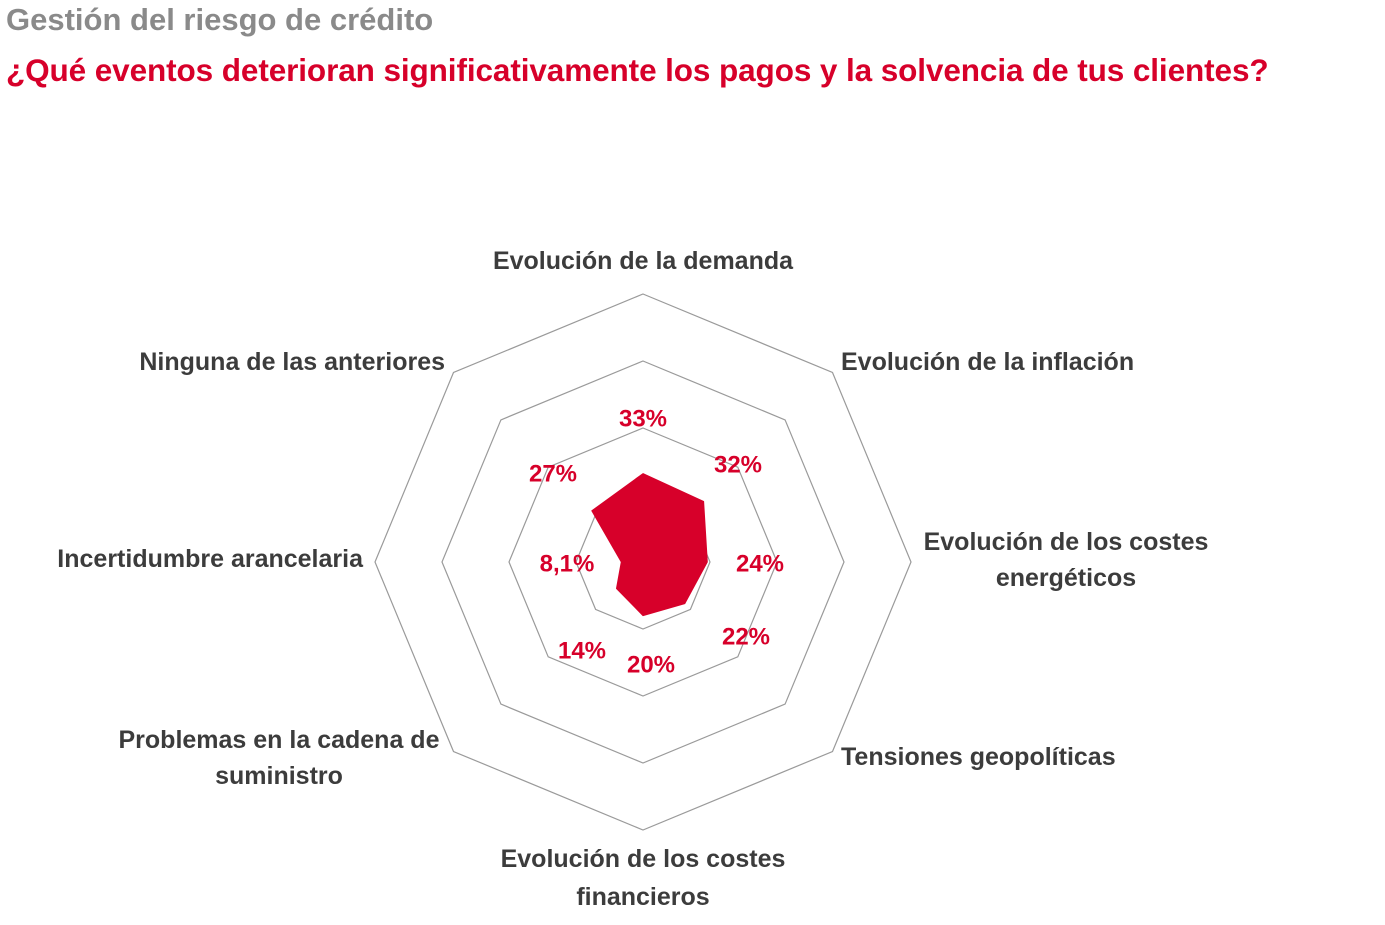  What do you see at coordinates (643, 859) in the screenshot?
I see `axis-label-5-line-1: Evolución de los costes` at bounding box center [643, 859].